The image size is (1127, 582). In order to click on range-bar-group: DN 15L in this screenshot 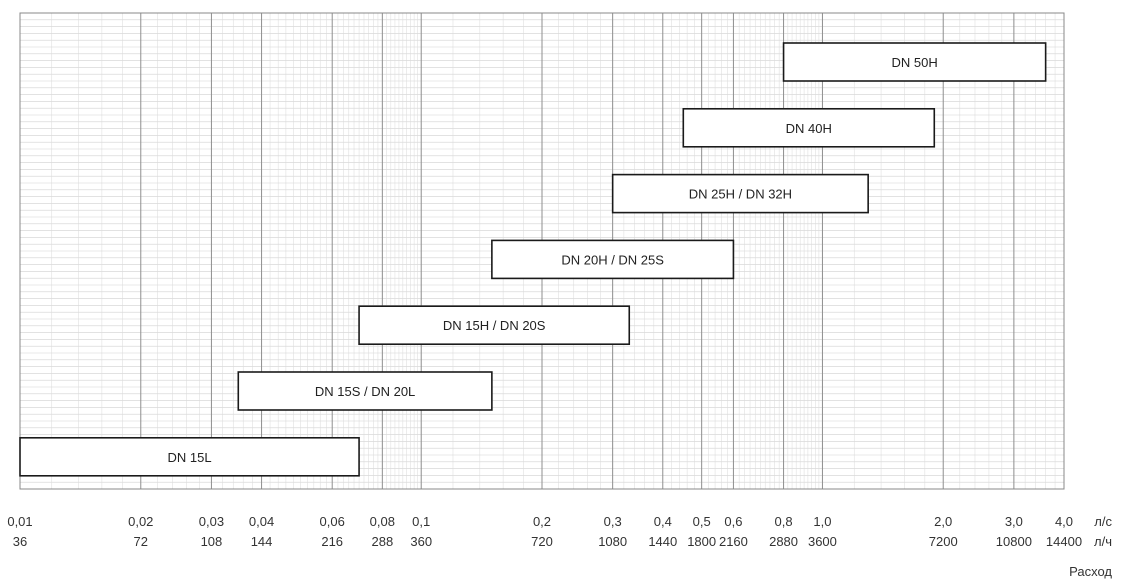, I will do `click(189, 456)`.